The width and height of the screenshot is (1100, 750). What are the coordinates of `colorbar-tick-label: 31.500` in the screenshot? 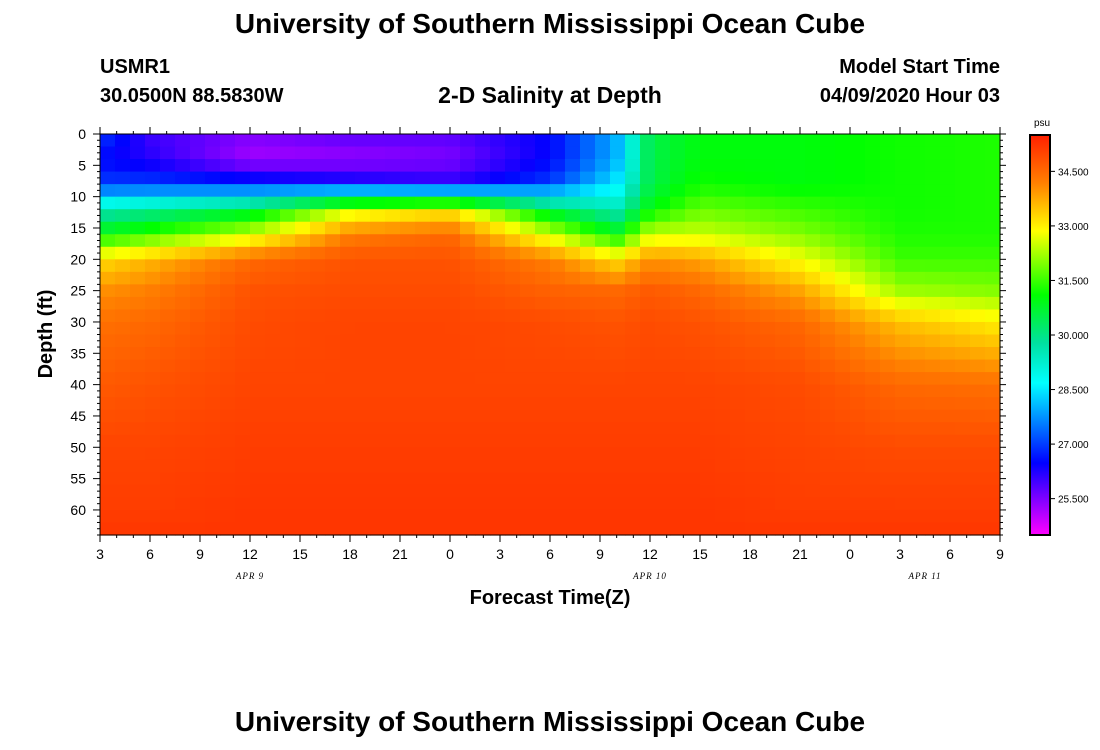 It's located at (1073, 281).